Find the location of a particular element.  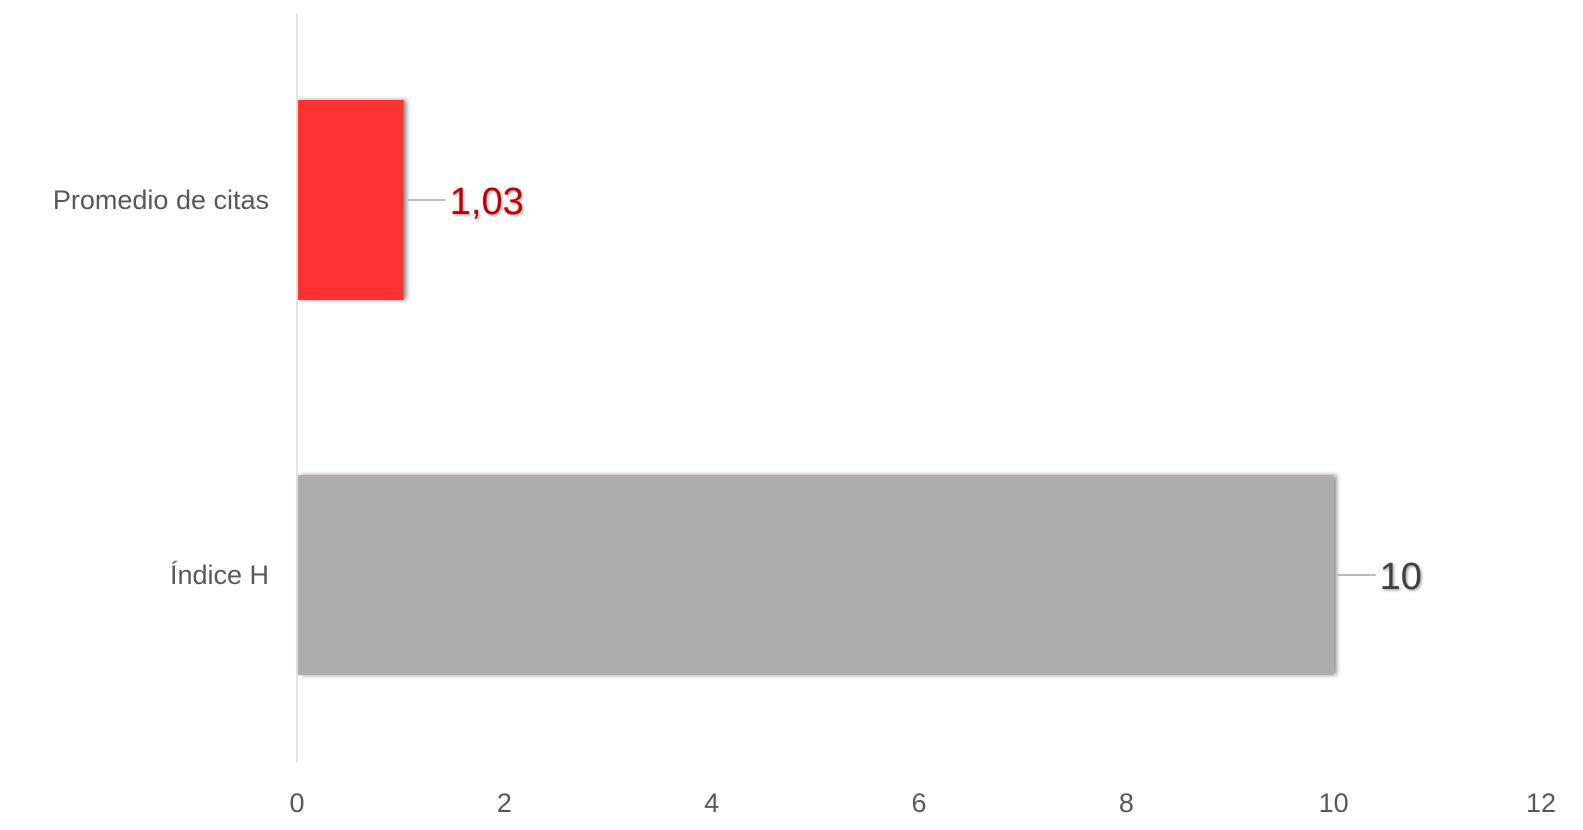

x-axis-ticks: 0 2 4 6 8 10 12 is located at coordinates (922, 803).